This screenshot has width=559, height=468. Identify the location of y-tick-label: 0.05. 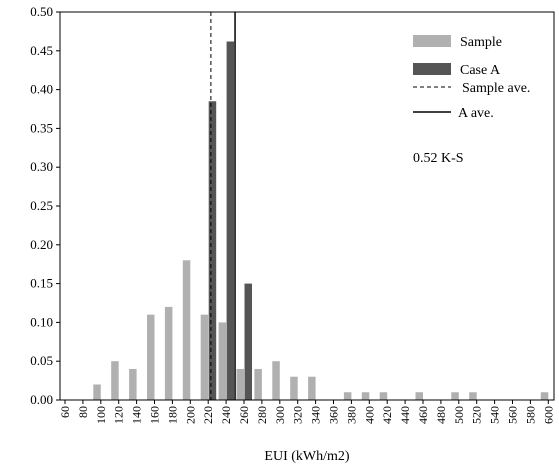
(41, 360).